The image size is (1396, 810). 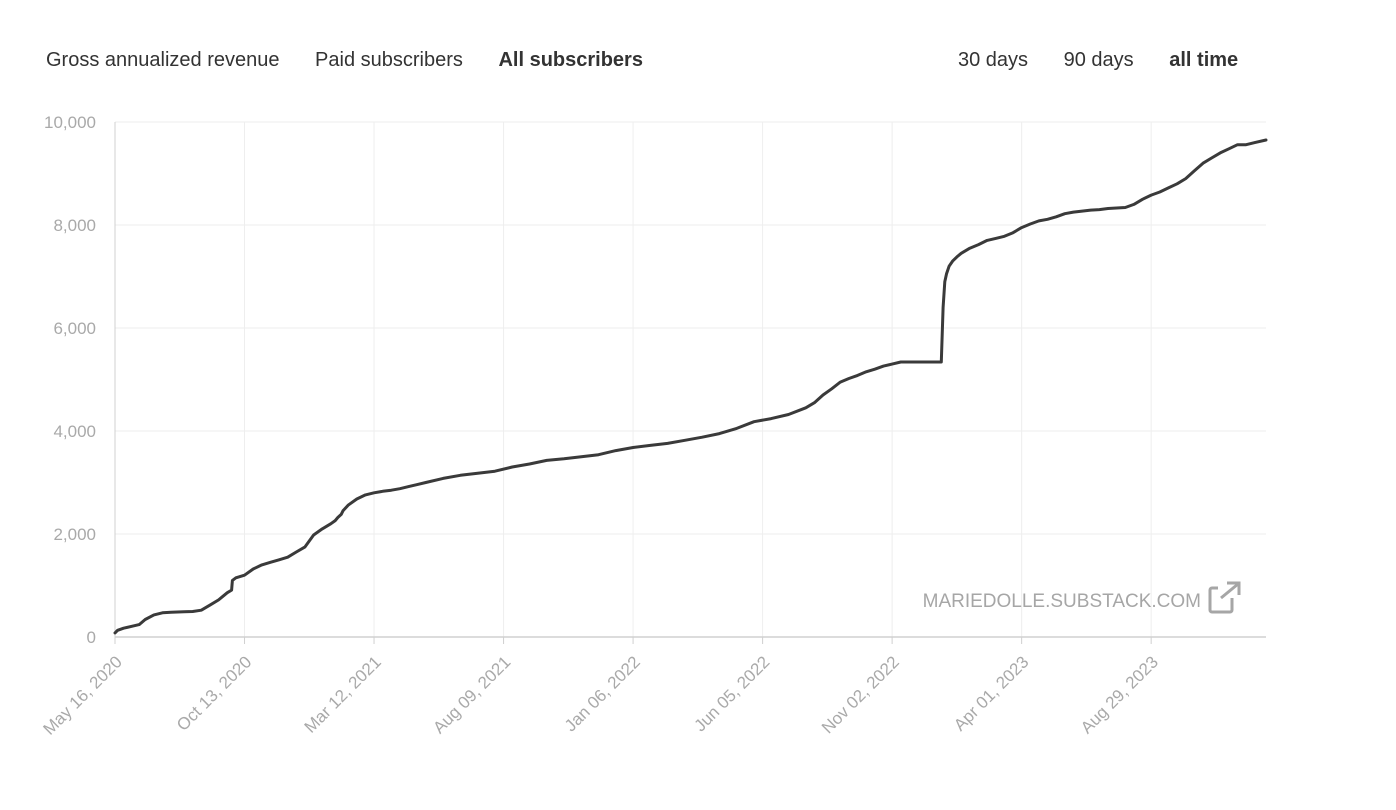 I want to click on range-tabs: 30 days 90 days all time, so click(x=1113, y=60).